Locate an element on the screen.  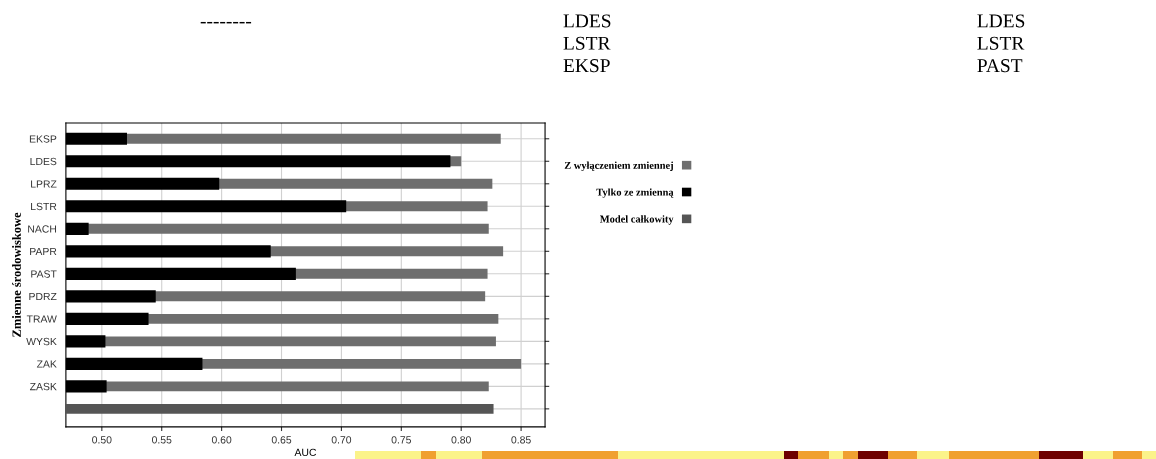
y-tick-label: LDES is located at coordinates (43, 161).